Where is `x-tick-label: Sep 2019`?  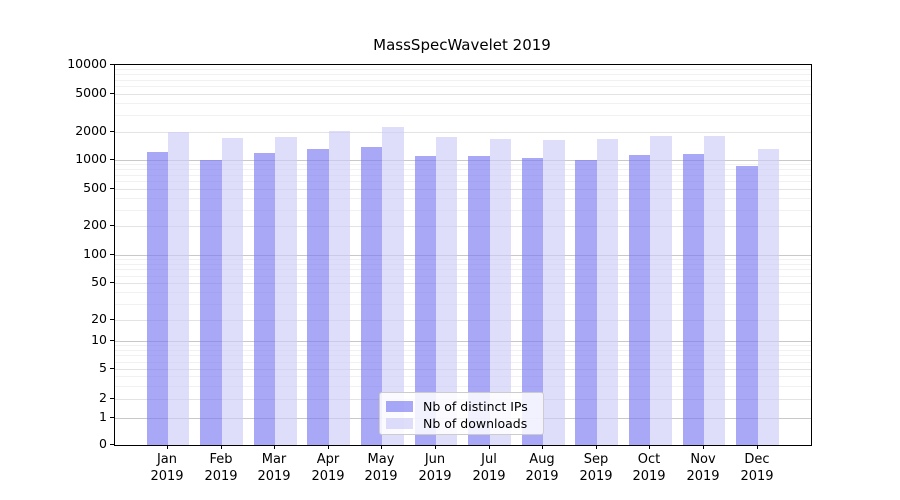 x-tick-label: Sep 2019 is located at coordinates (596, 468).